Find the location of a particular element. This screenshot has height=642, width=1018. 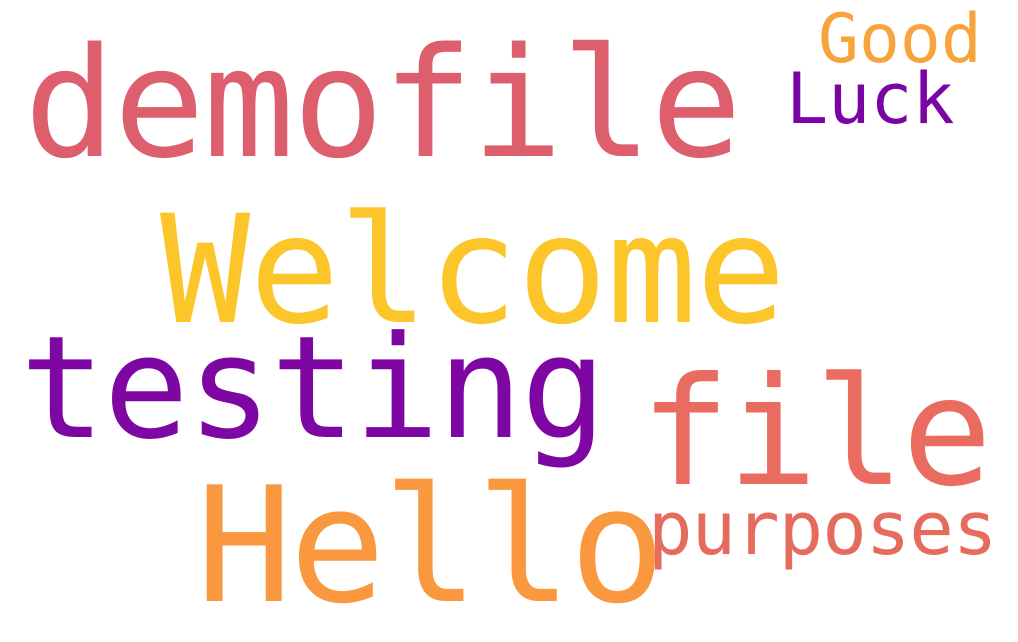

word-purposes: purposes is located at coordinates (822, 529).